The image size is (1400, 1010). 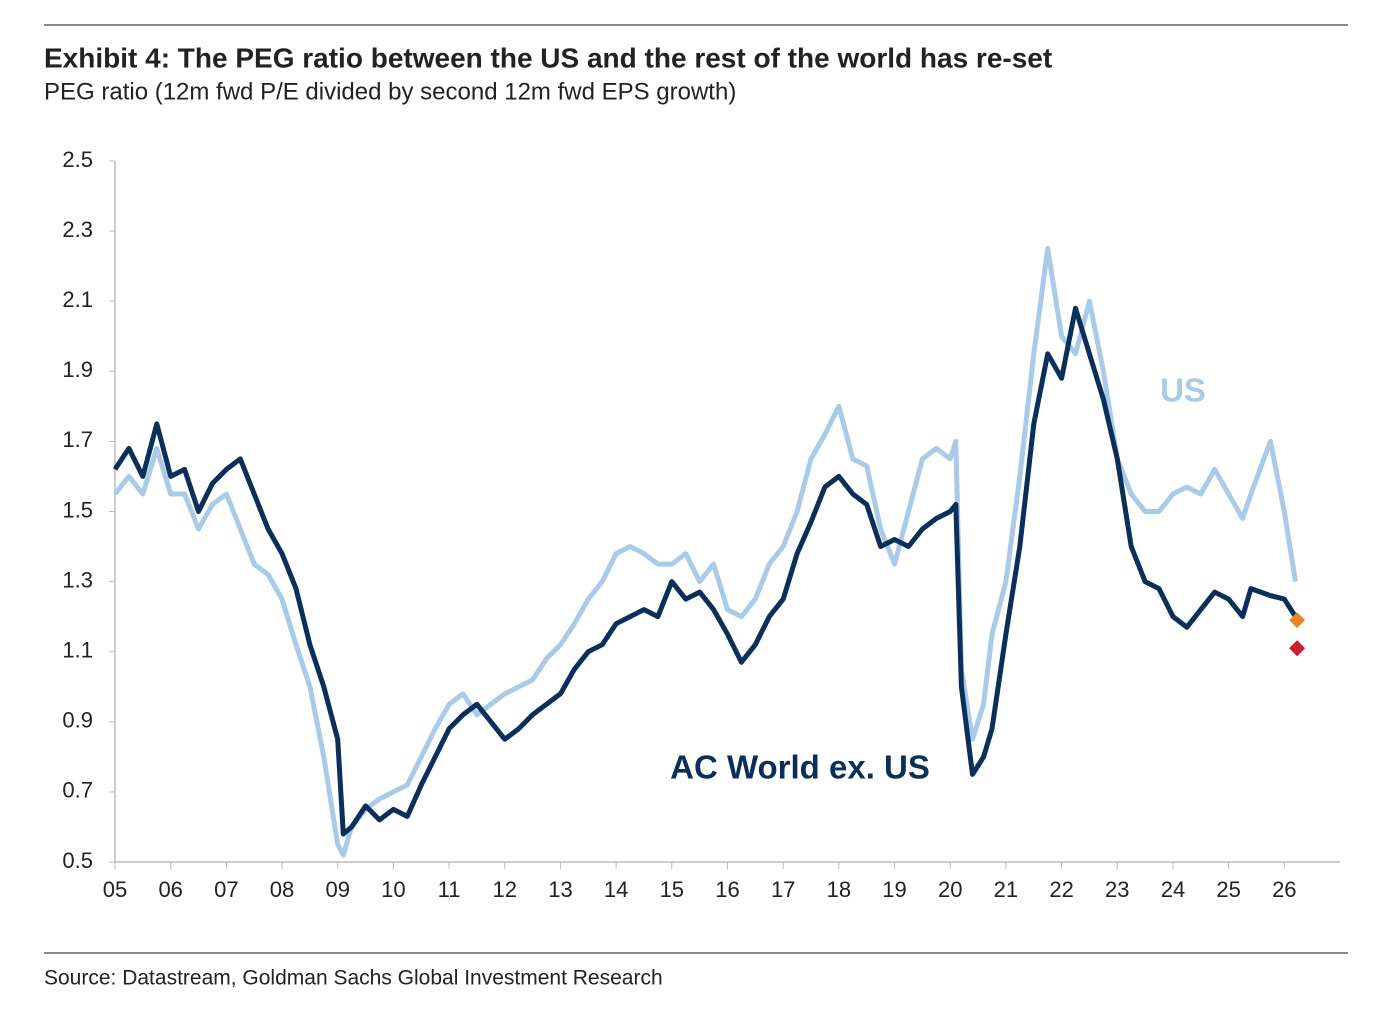 I want to click on x-tick-label: 20, so click(x=950, y=889).